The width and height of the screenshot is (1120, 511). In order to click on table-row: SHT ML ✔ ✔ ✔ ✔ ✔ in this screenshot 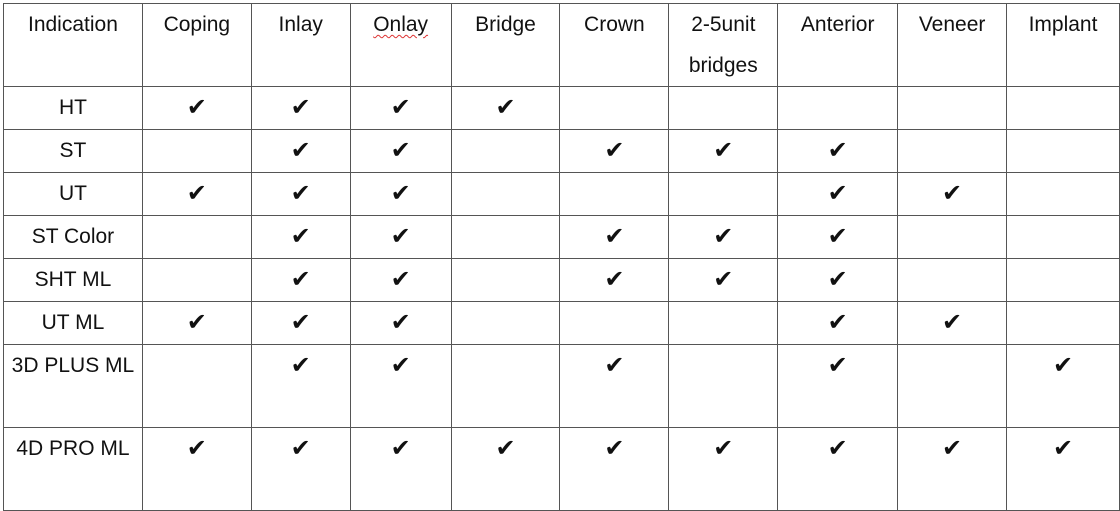, I will do `click(561, 280)`.